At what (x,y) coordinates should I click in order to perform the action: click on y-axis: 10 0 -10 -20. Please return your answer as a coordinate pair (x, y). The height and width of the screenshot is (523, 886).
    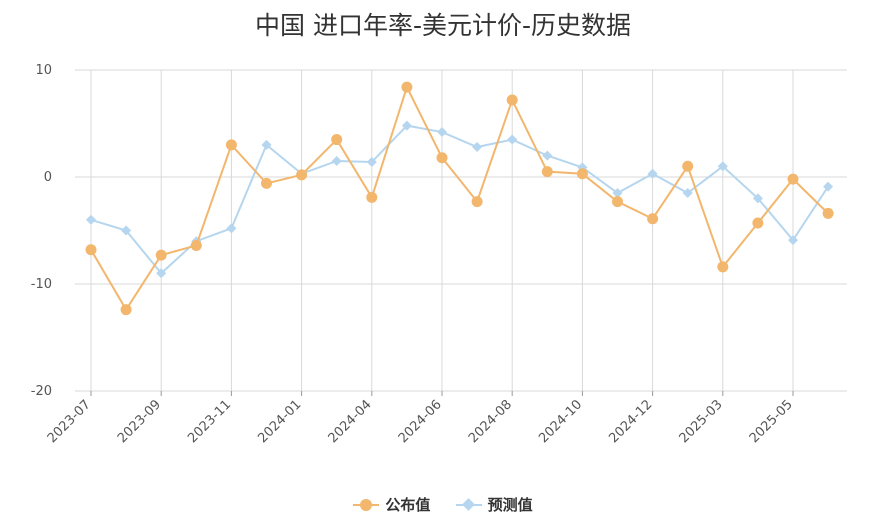
    Looking at the image, I should click on (41, 231).